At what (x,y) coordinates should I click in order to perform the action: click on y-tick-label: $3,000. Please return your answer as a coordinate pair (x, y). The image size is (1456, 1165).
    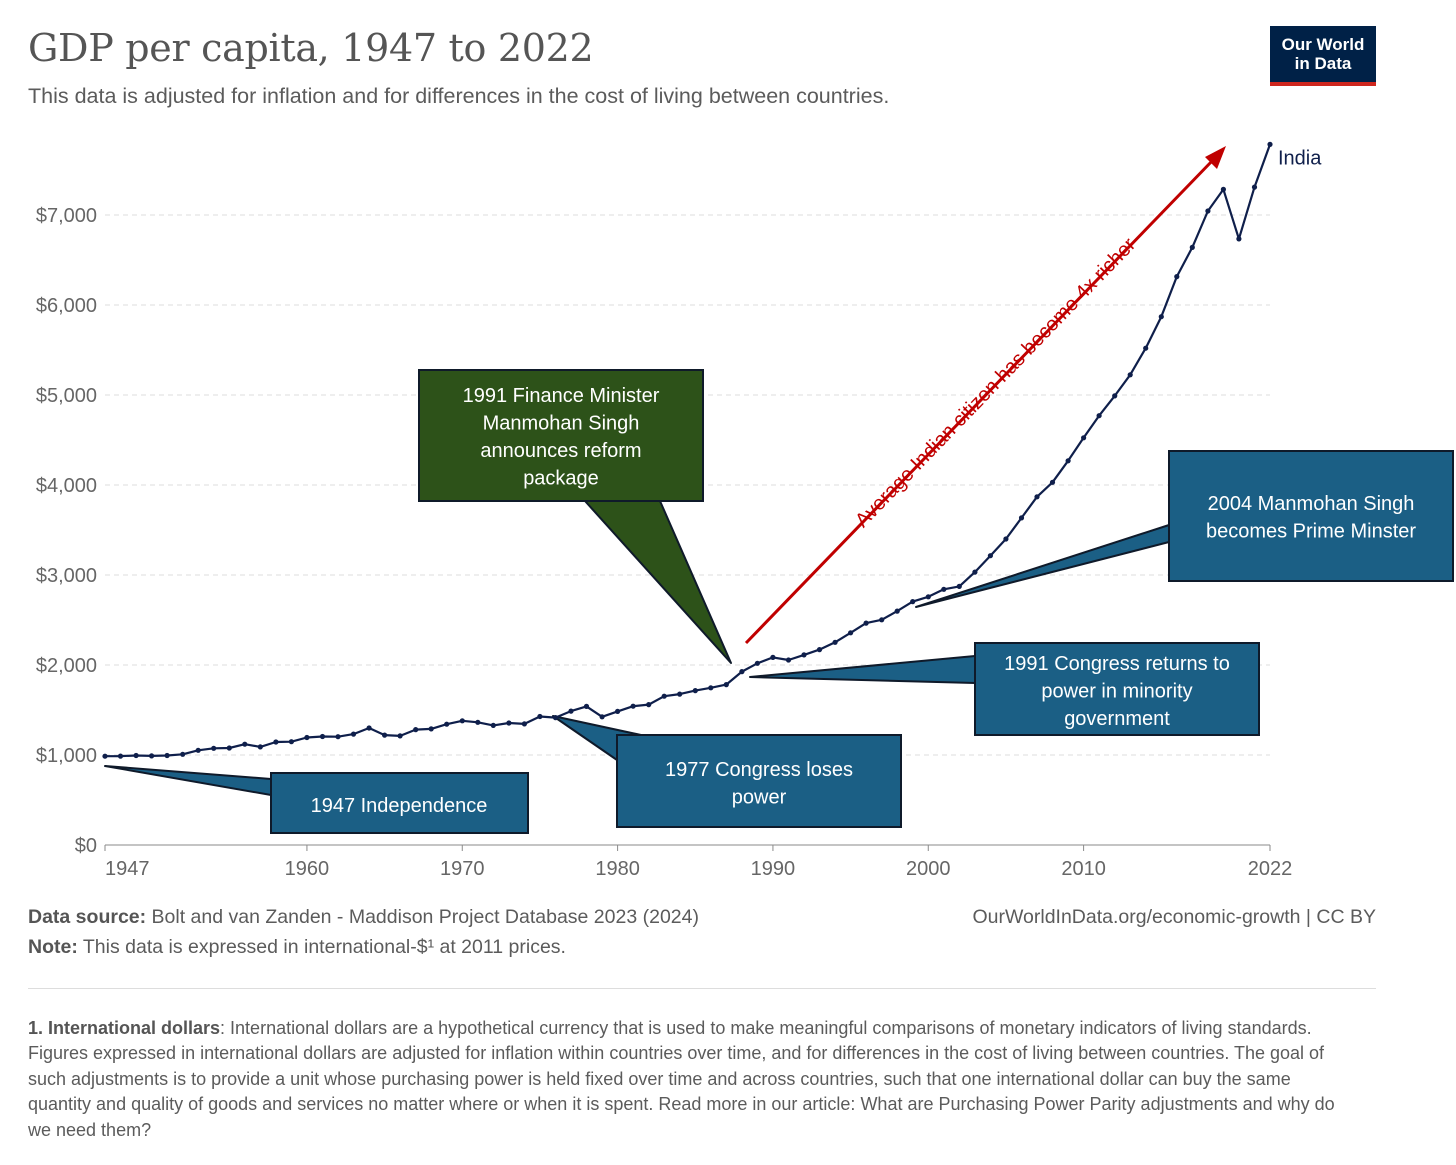
    Looking at the image, I should click on (66, 576).